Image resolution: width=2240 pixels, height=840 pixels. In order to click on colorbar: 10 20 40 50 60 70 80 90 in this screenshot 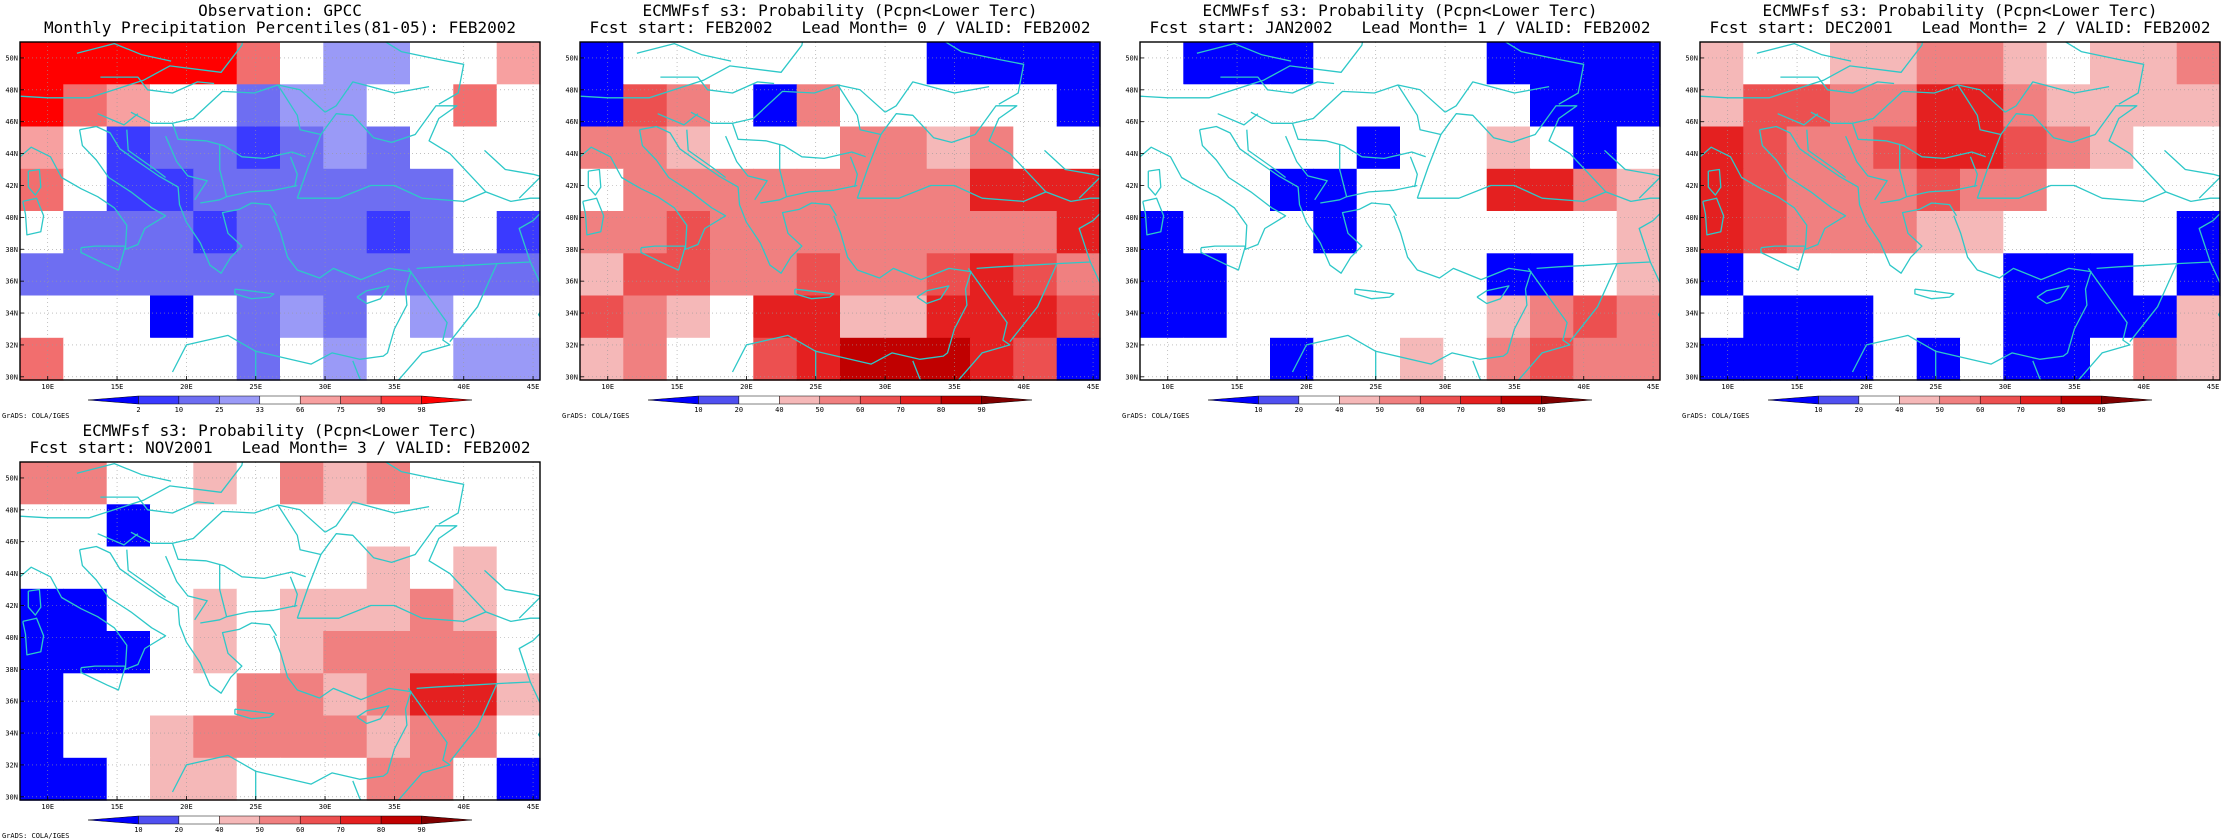, I will do `click(1400, 404)`.